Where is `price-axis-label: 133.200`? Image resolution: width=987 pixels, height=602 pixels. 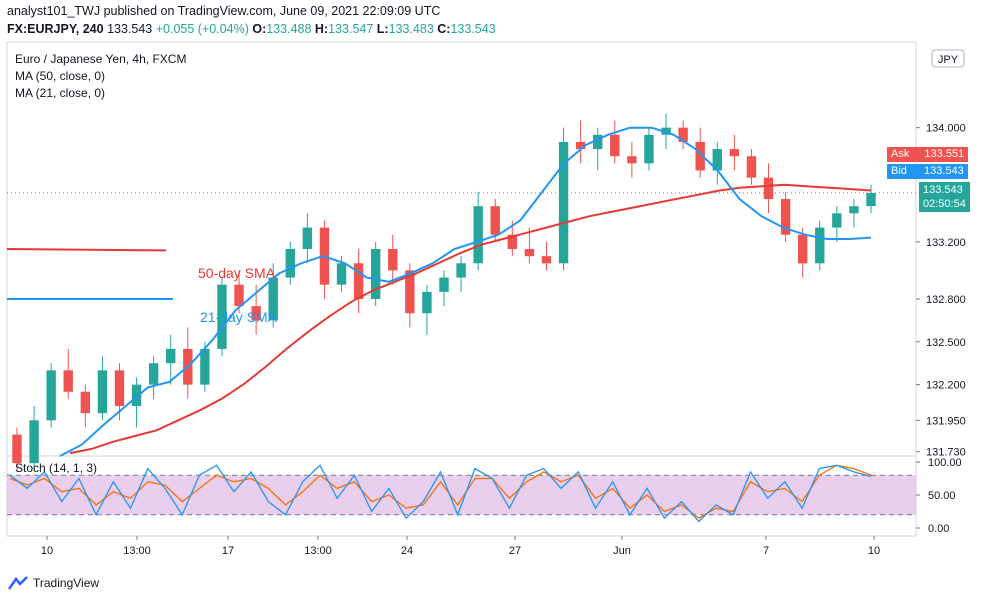
price-axis-label: 133.200 is located at coordinates (946, 243).